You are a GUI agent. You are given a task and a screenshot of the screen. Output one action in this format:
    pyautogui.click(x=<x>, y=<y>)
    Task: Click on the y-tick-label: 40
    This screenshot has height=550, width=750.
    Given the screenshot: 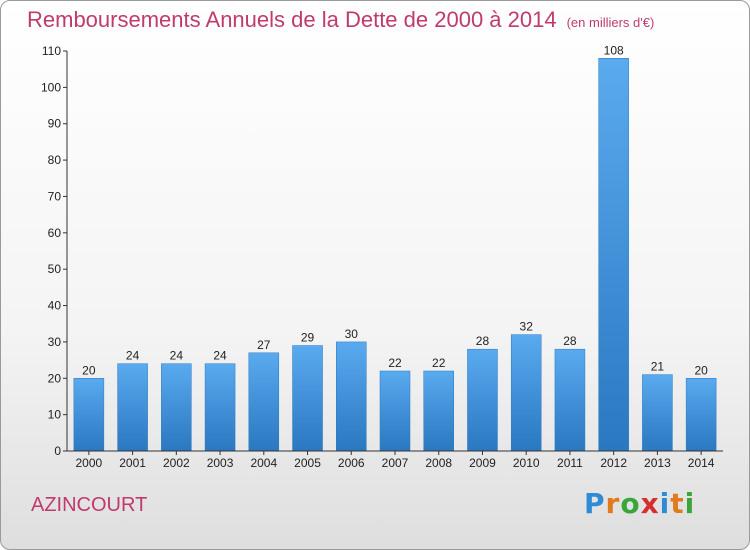 What is the action you would take?
    pyautogui.click(x=55, y=306)
    